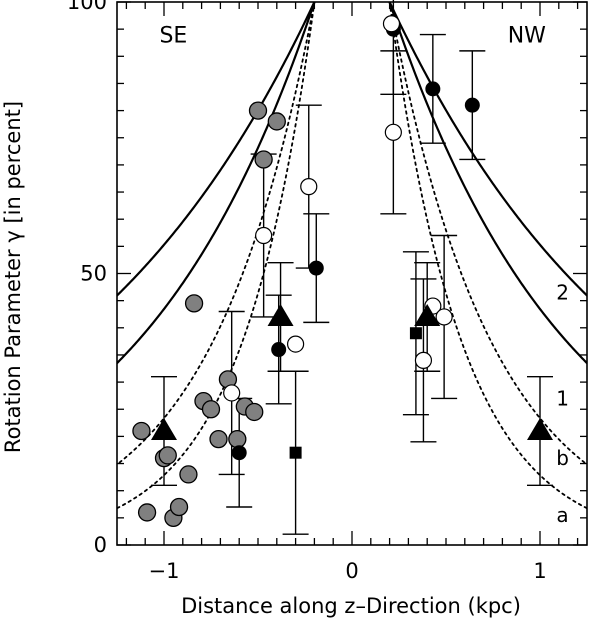 The width and height of the screenshot is (602, 620). I want to click on y-tick-label: 0, so click(100, 545).